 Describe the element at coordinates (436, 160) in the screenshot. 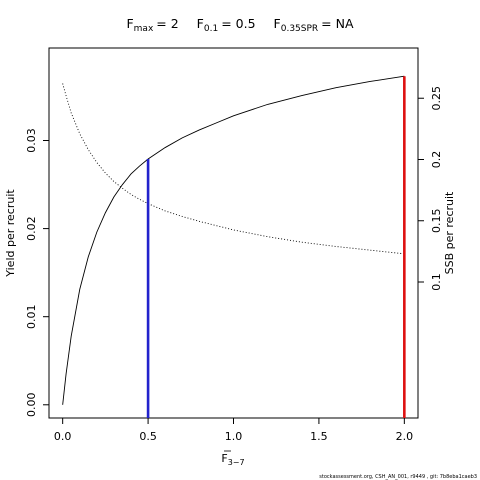

I see `y2-tick-label: 0.2` at that location.